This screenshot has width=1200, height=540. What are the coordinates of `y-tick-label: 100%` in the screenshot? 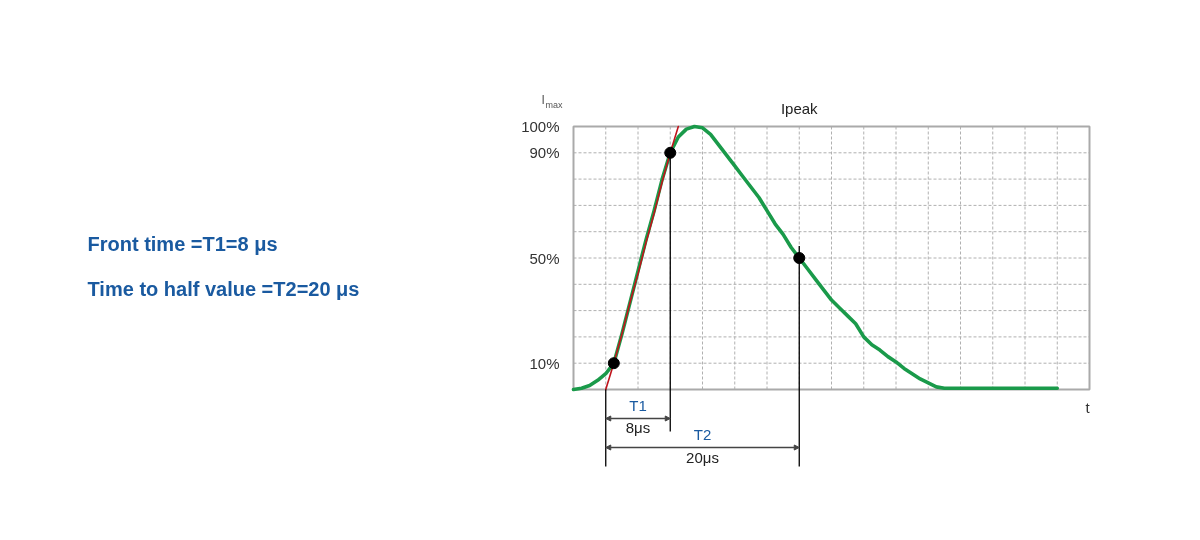 It's located at (540, 126).